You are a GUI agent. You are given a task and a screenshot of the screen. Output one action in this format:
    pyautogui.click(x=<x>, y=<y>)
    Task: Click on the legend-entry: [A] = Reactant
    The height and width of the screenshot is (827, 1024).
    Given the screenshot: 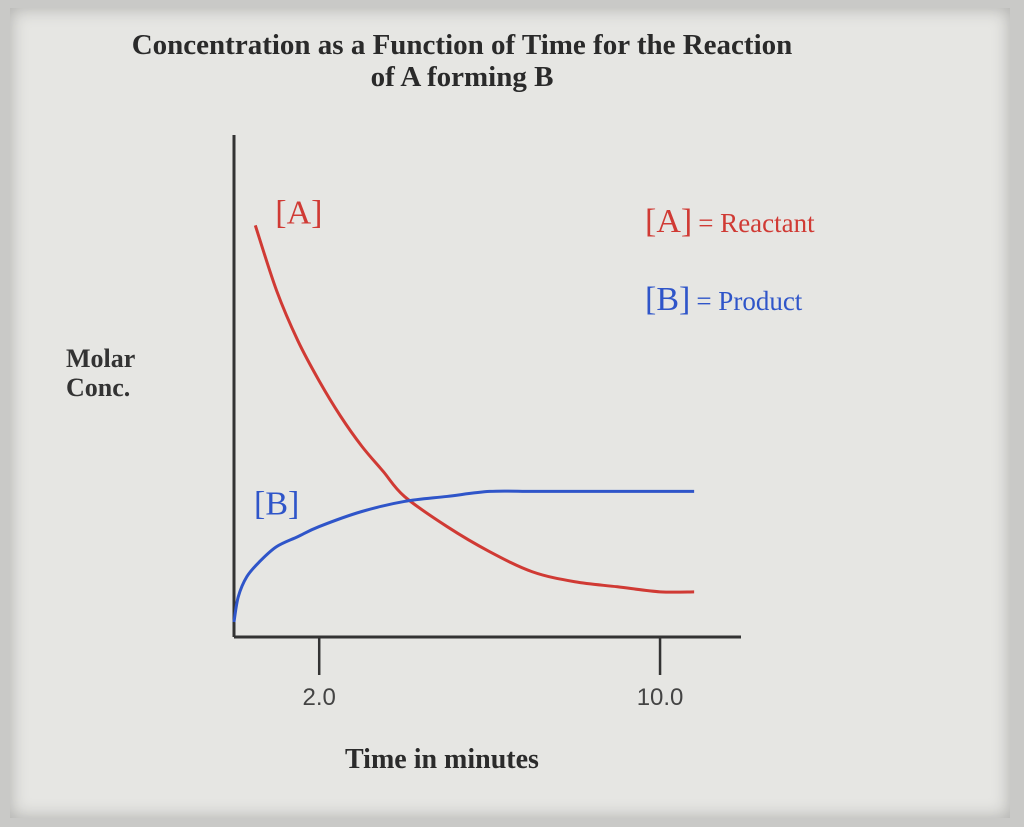 What is the action you would take?
    pyautogui.click(x=730, y=221)
    